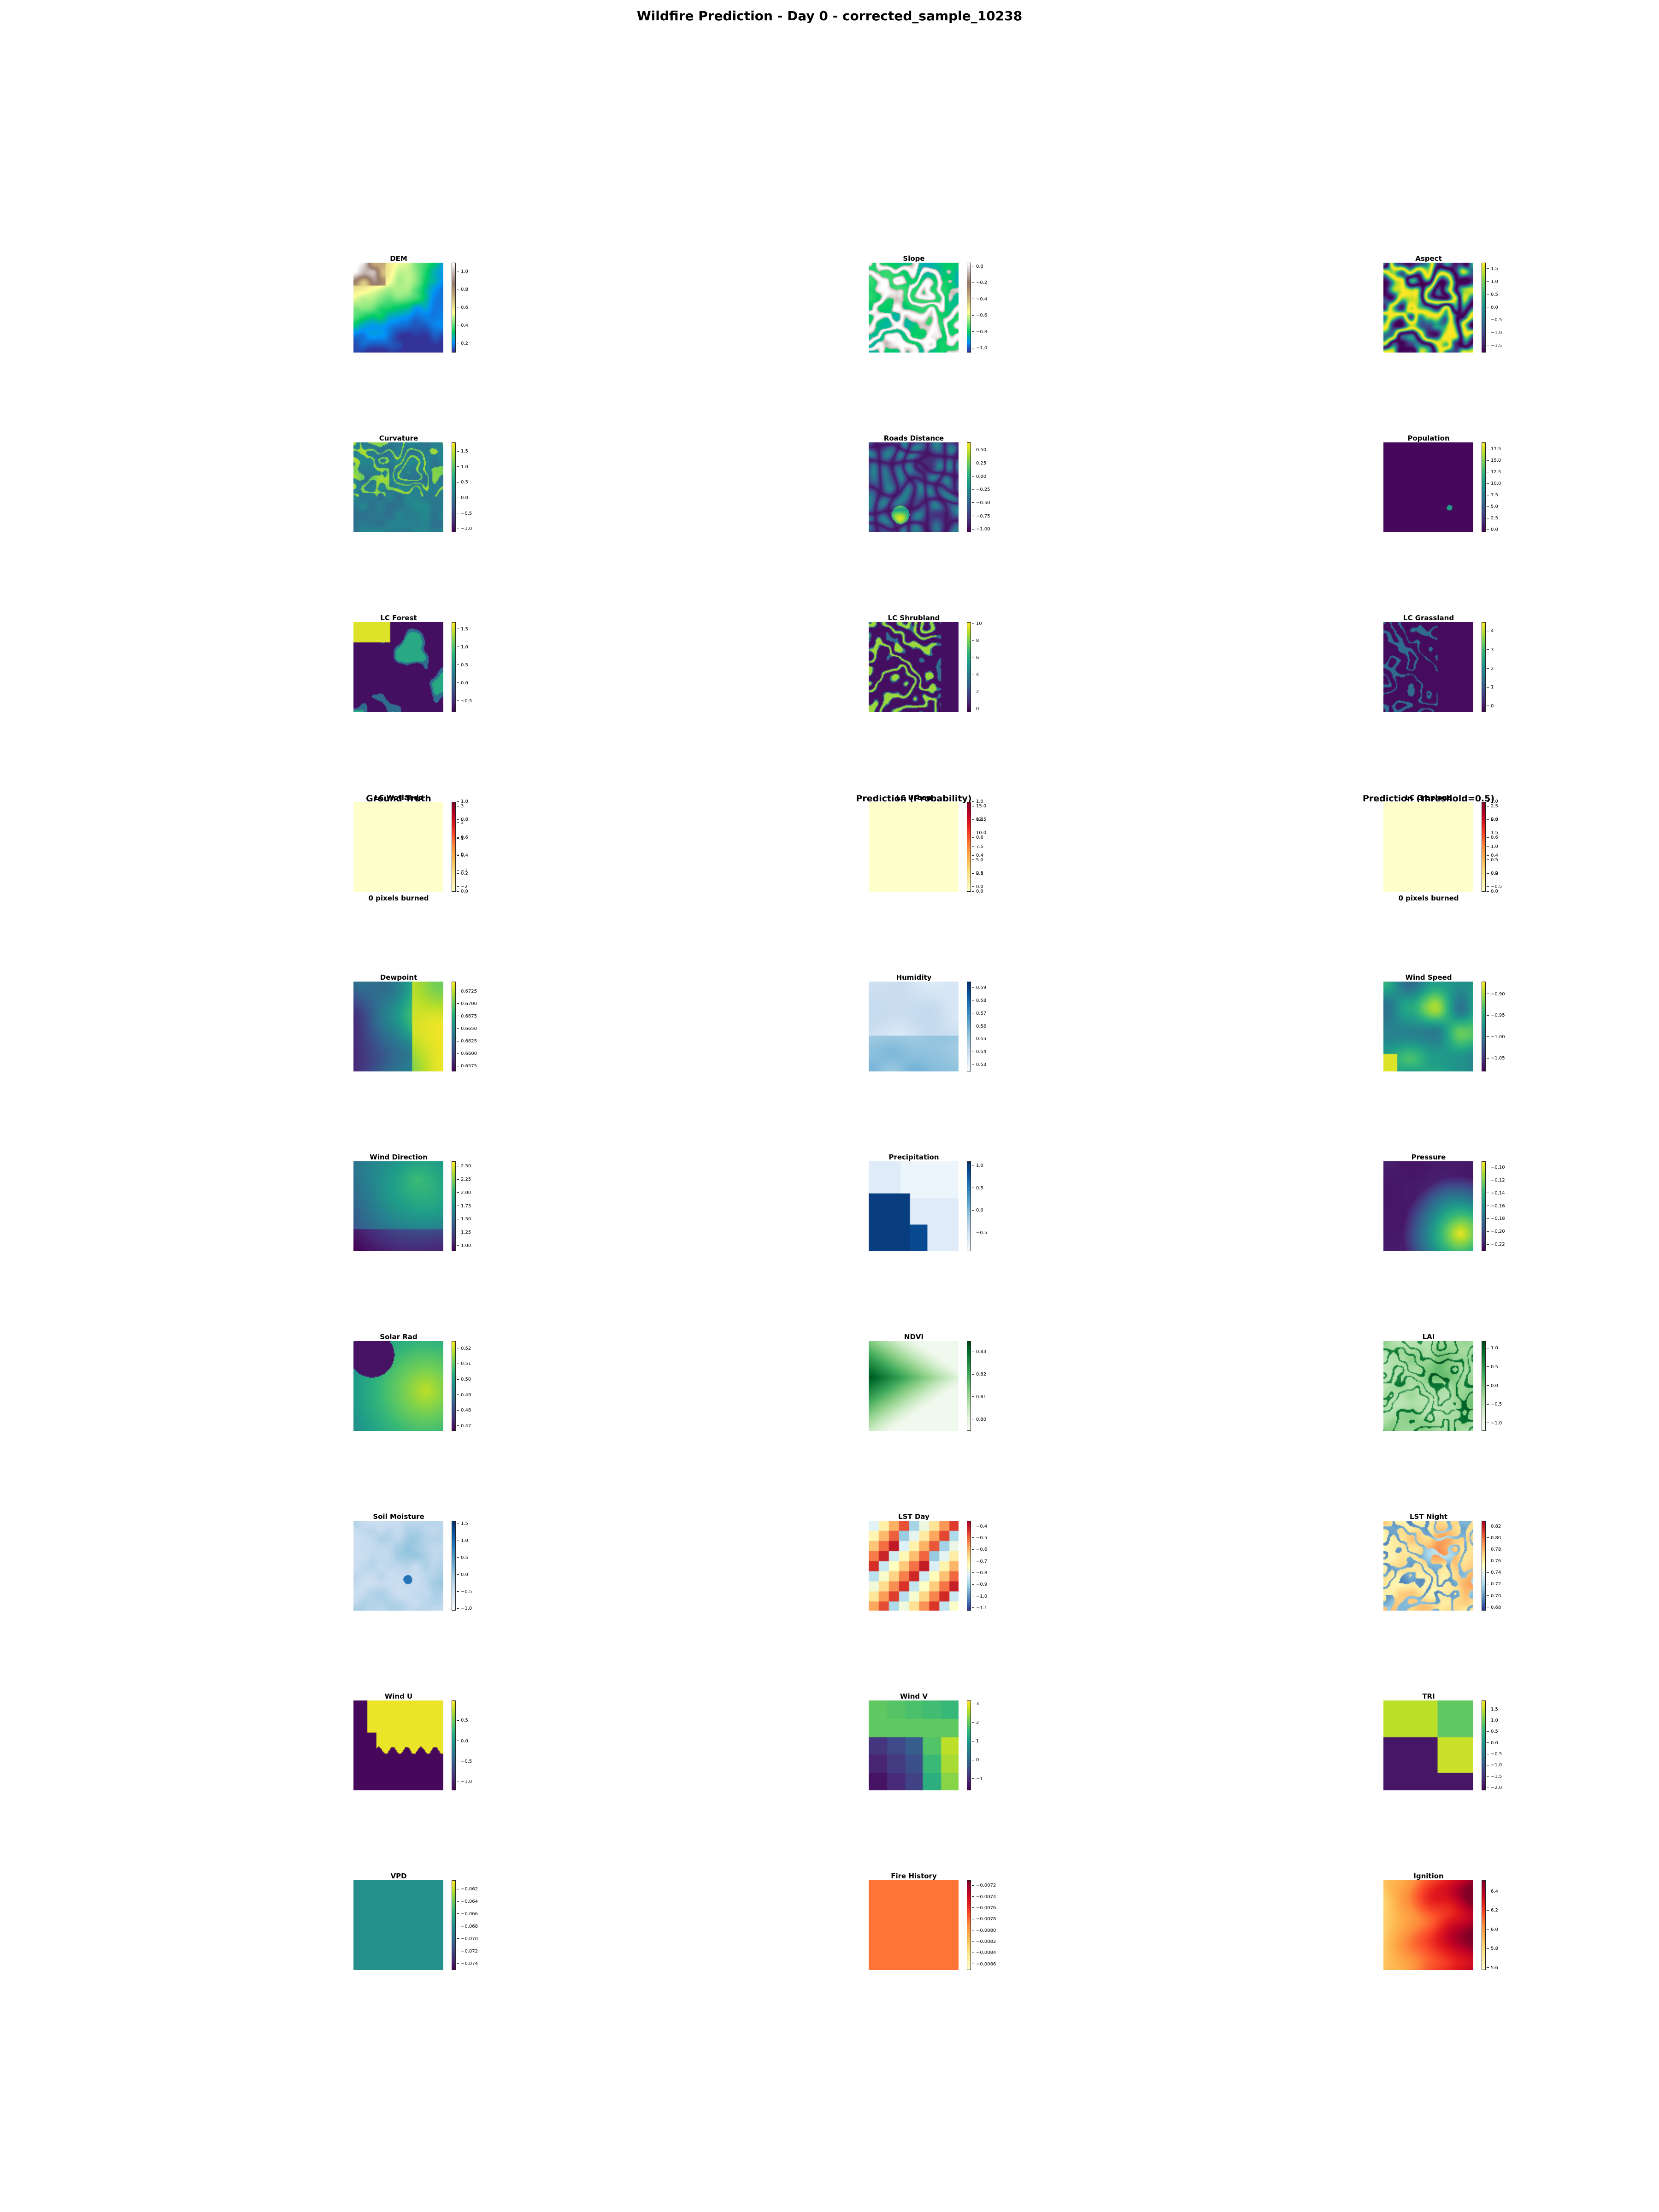 This screenshot has height=2212, width=1659. I want to click on colorbar-tick-label: 7.5, so click(977, 847).